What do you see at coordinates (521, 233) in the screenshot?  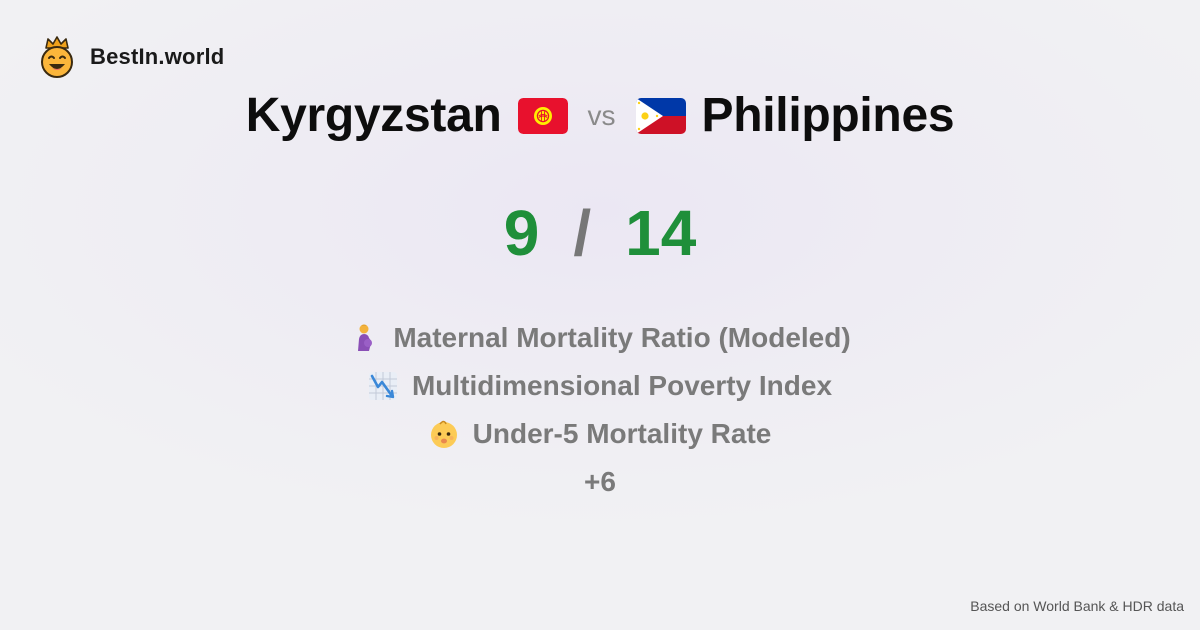 I see `left-score: 9` at bounding box center [521, 233].